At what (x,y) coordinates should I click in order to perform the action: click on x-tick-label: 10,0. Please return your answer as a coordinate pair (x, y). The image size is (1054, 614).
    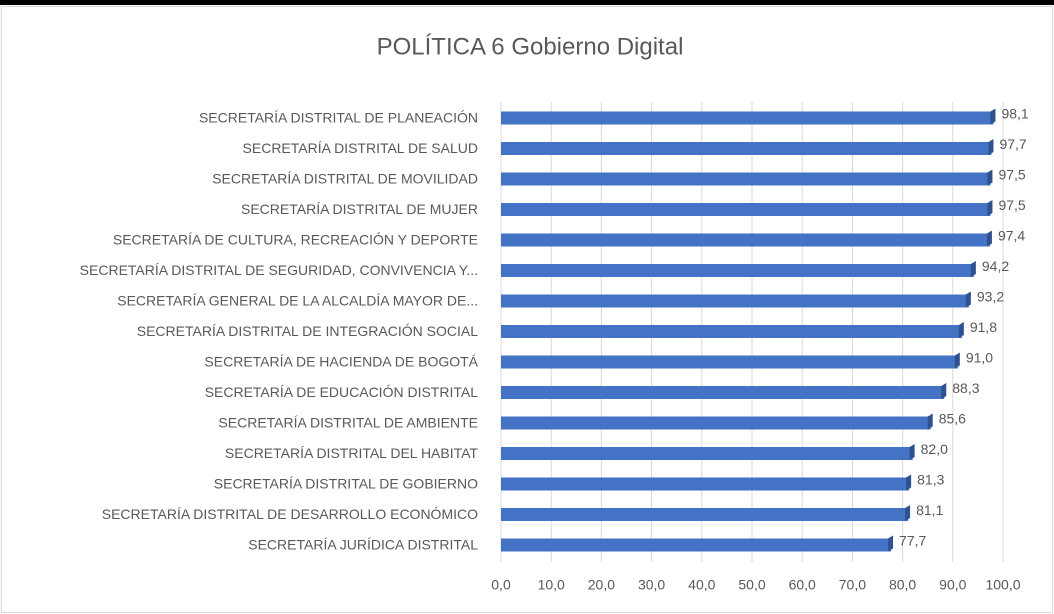
    Looking at the image, I should click on (551, 585).